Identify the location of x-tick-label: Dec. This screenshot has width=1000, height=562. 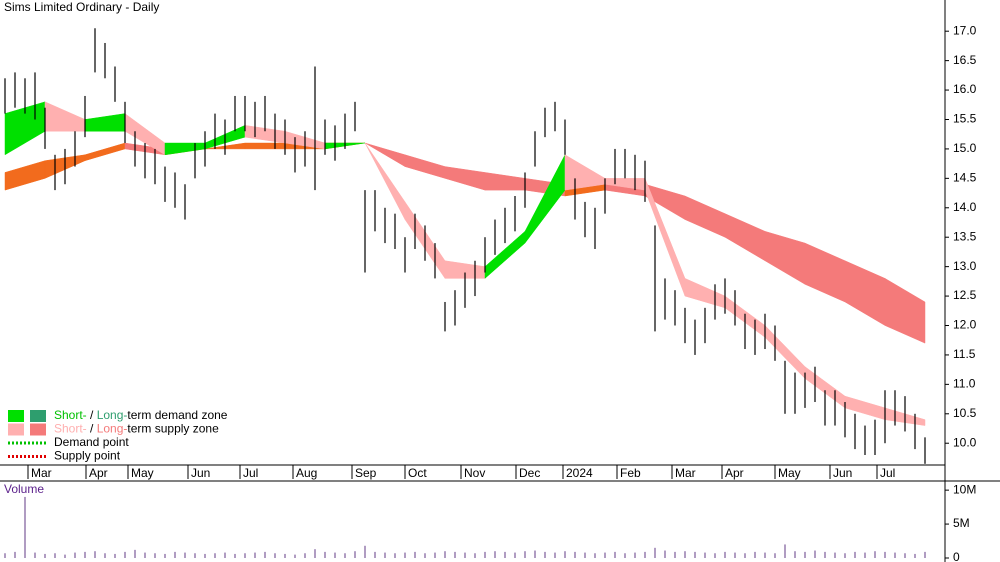
(529, 473).